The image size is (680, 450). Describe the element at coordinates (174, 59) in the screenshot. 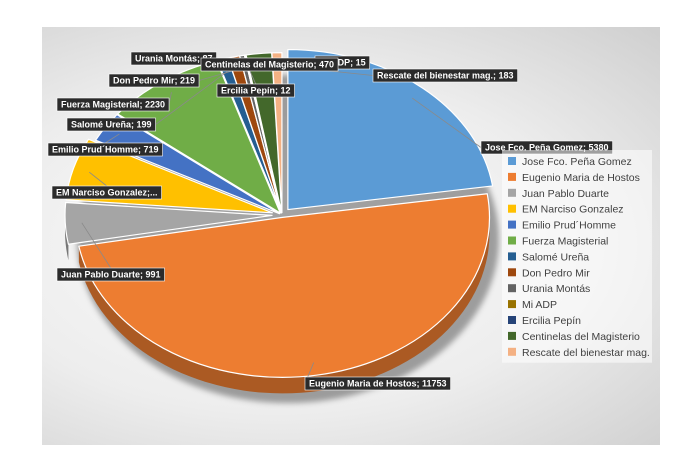

I see `data-label-urania-montas: Urania Montás; 87` at that location.